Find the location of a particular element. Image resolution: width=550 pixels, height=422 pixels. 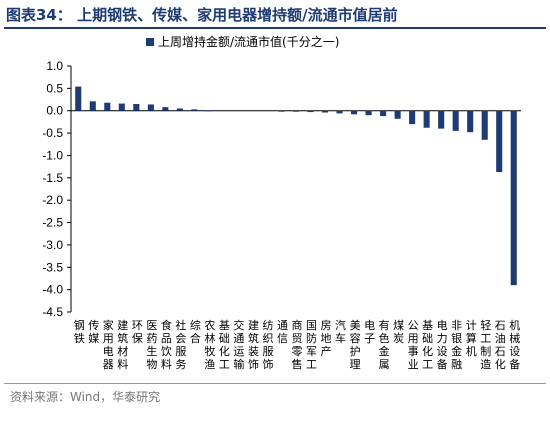

category-char: 军 is located at coordinates (311, 351).